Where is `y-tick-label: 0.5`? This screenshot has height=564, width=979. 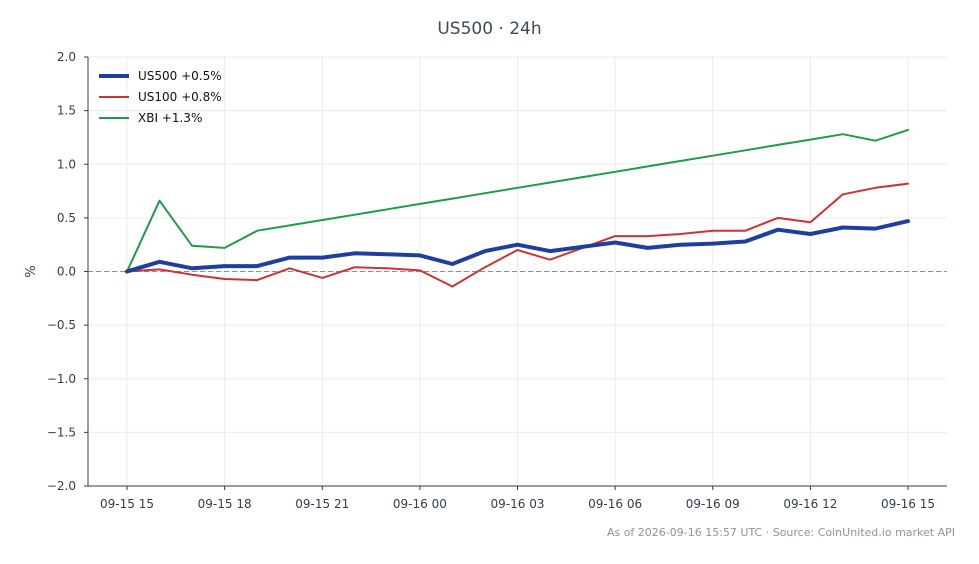
y-tick-label: 0.5 is located at coordinates (66, 218).